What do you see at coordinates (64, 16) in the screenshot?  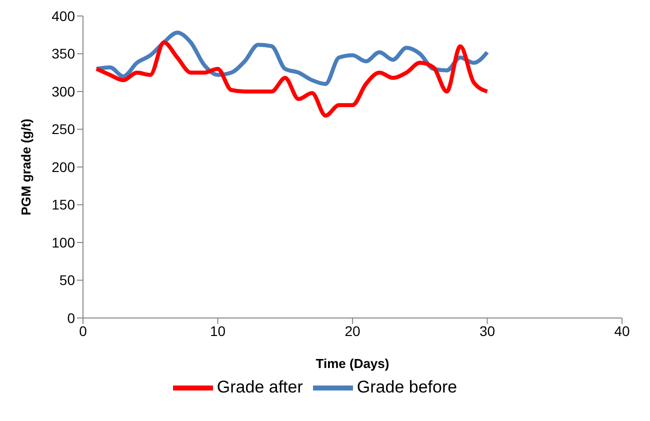 I see `y-tick-label: 400` at bounding box center [64, 16].